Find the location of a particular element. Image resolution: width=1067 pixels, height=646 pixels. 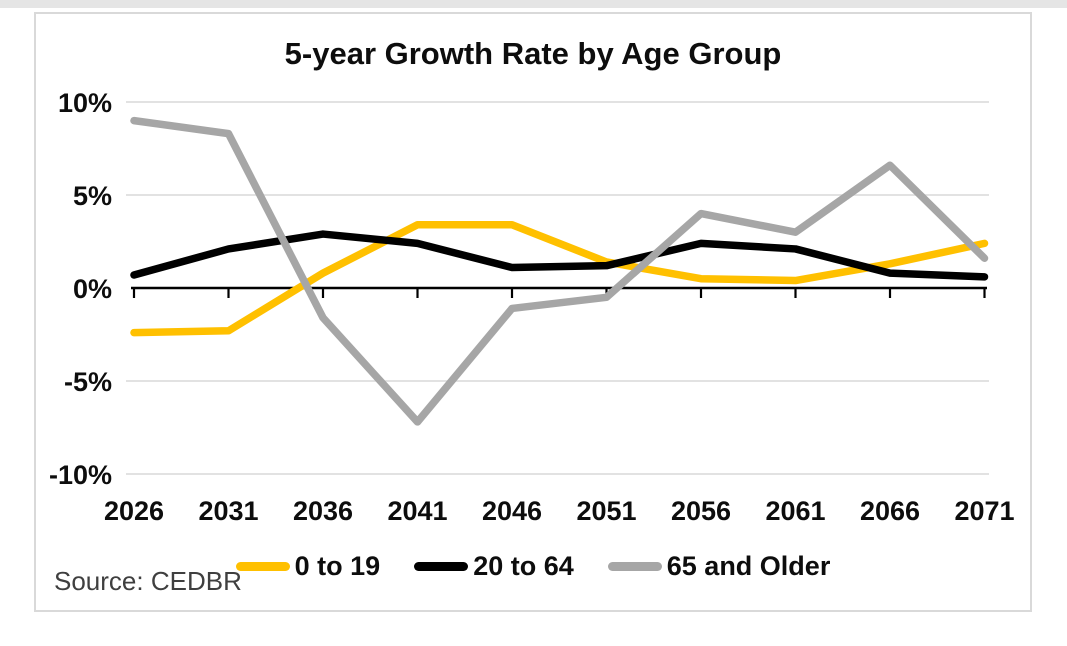

x-tick-label: 2056 is located at coordinates (701, 511).